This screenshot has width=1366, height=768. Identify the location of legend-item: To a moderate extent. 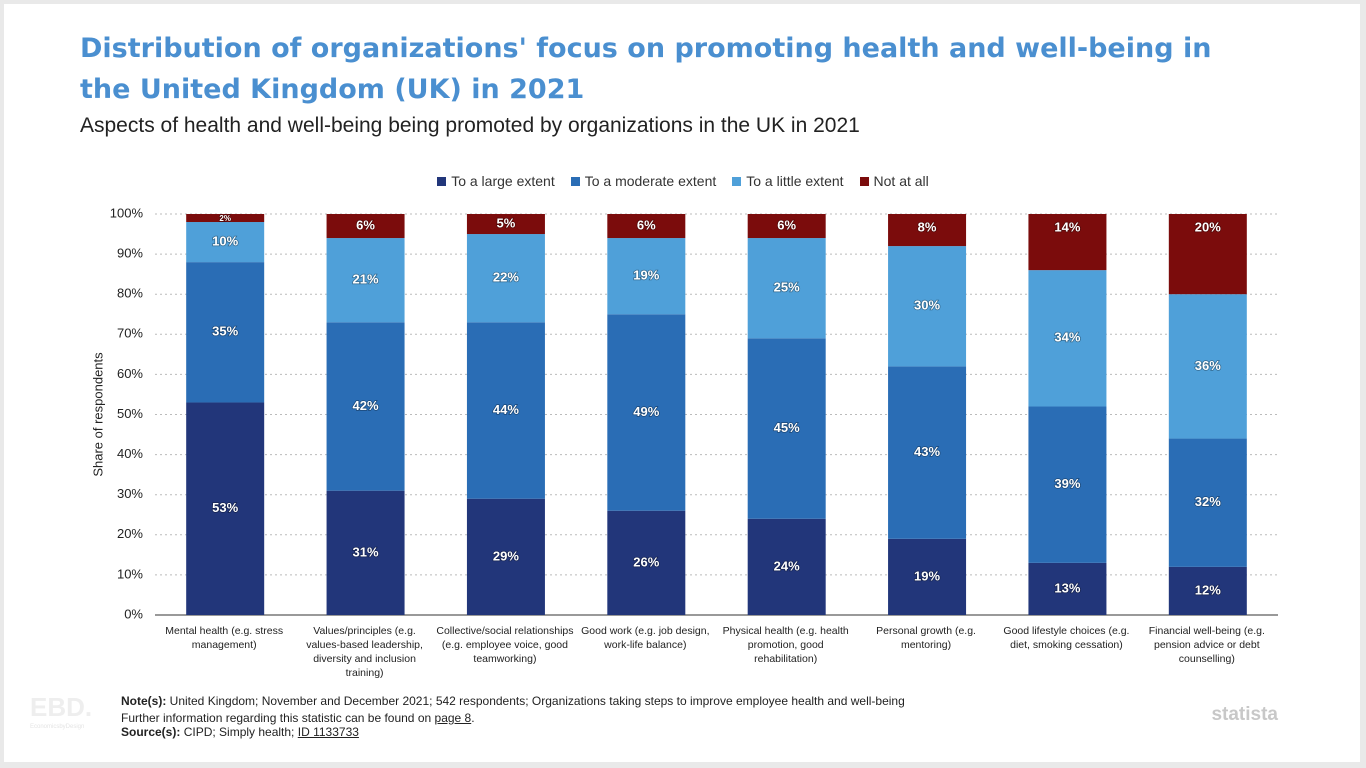
(643, 181).